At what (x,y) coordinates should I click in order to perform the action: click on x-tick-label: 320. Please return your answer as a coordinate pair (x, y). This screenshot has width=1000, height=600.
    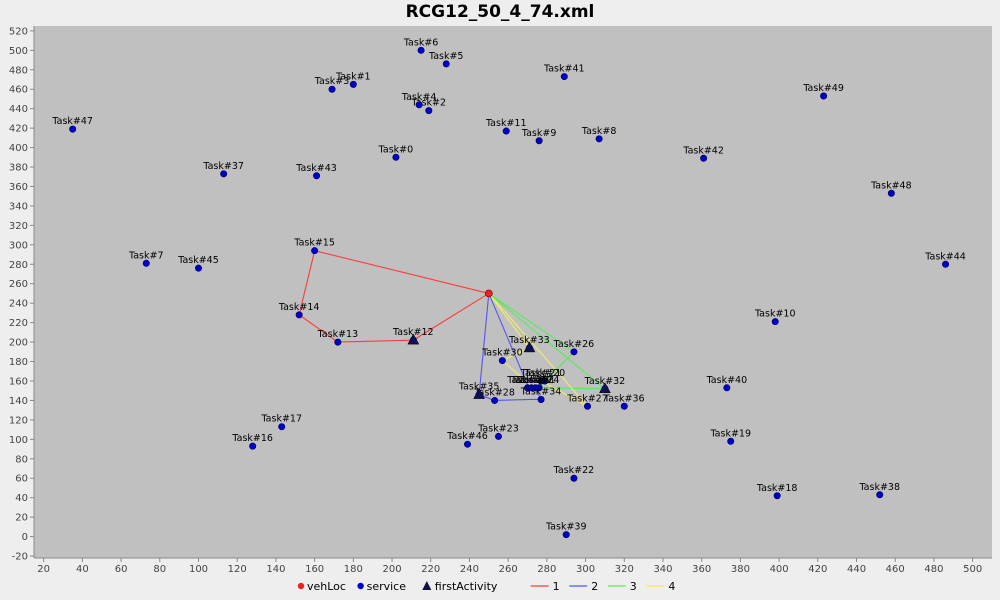
    Looking at the image, I should click on (624, 569).